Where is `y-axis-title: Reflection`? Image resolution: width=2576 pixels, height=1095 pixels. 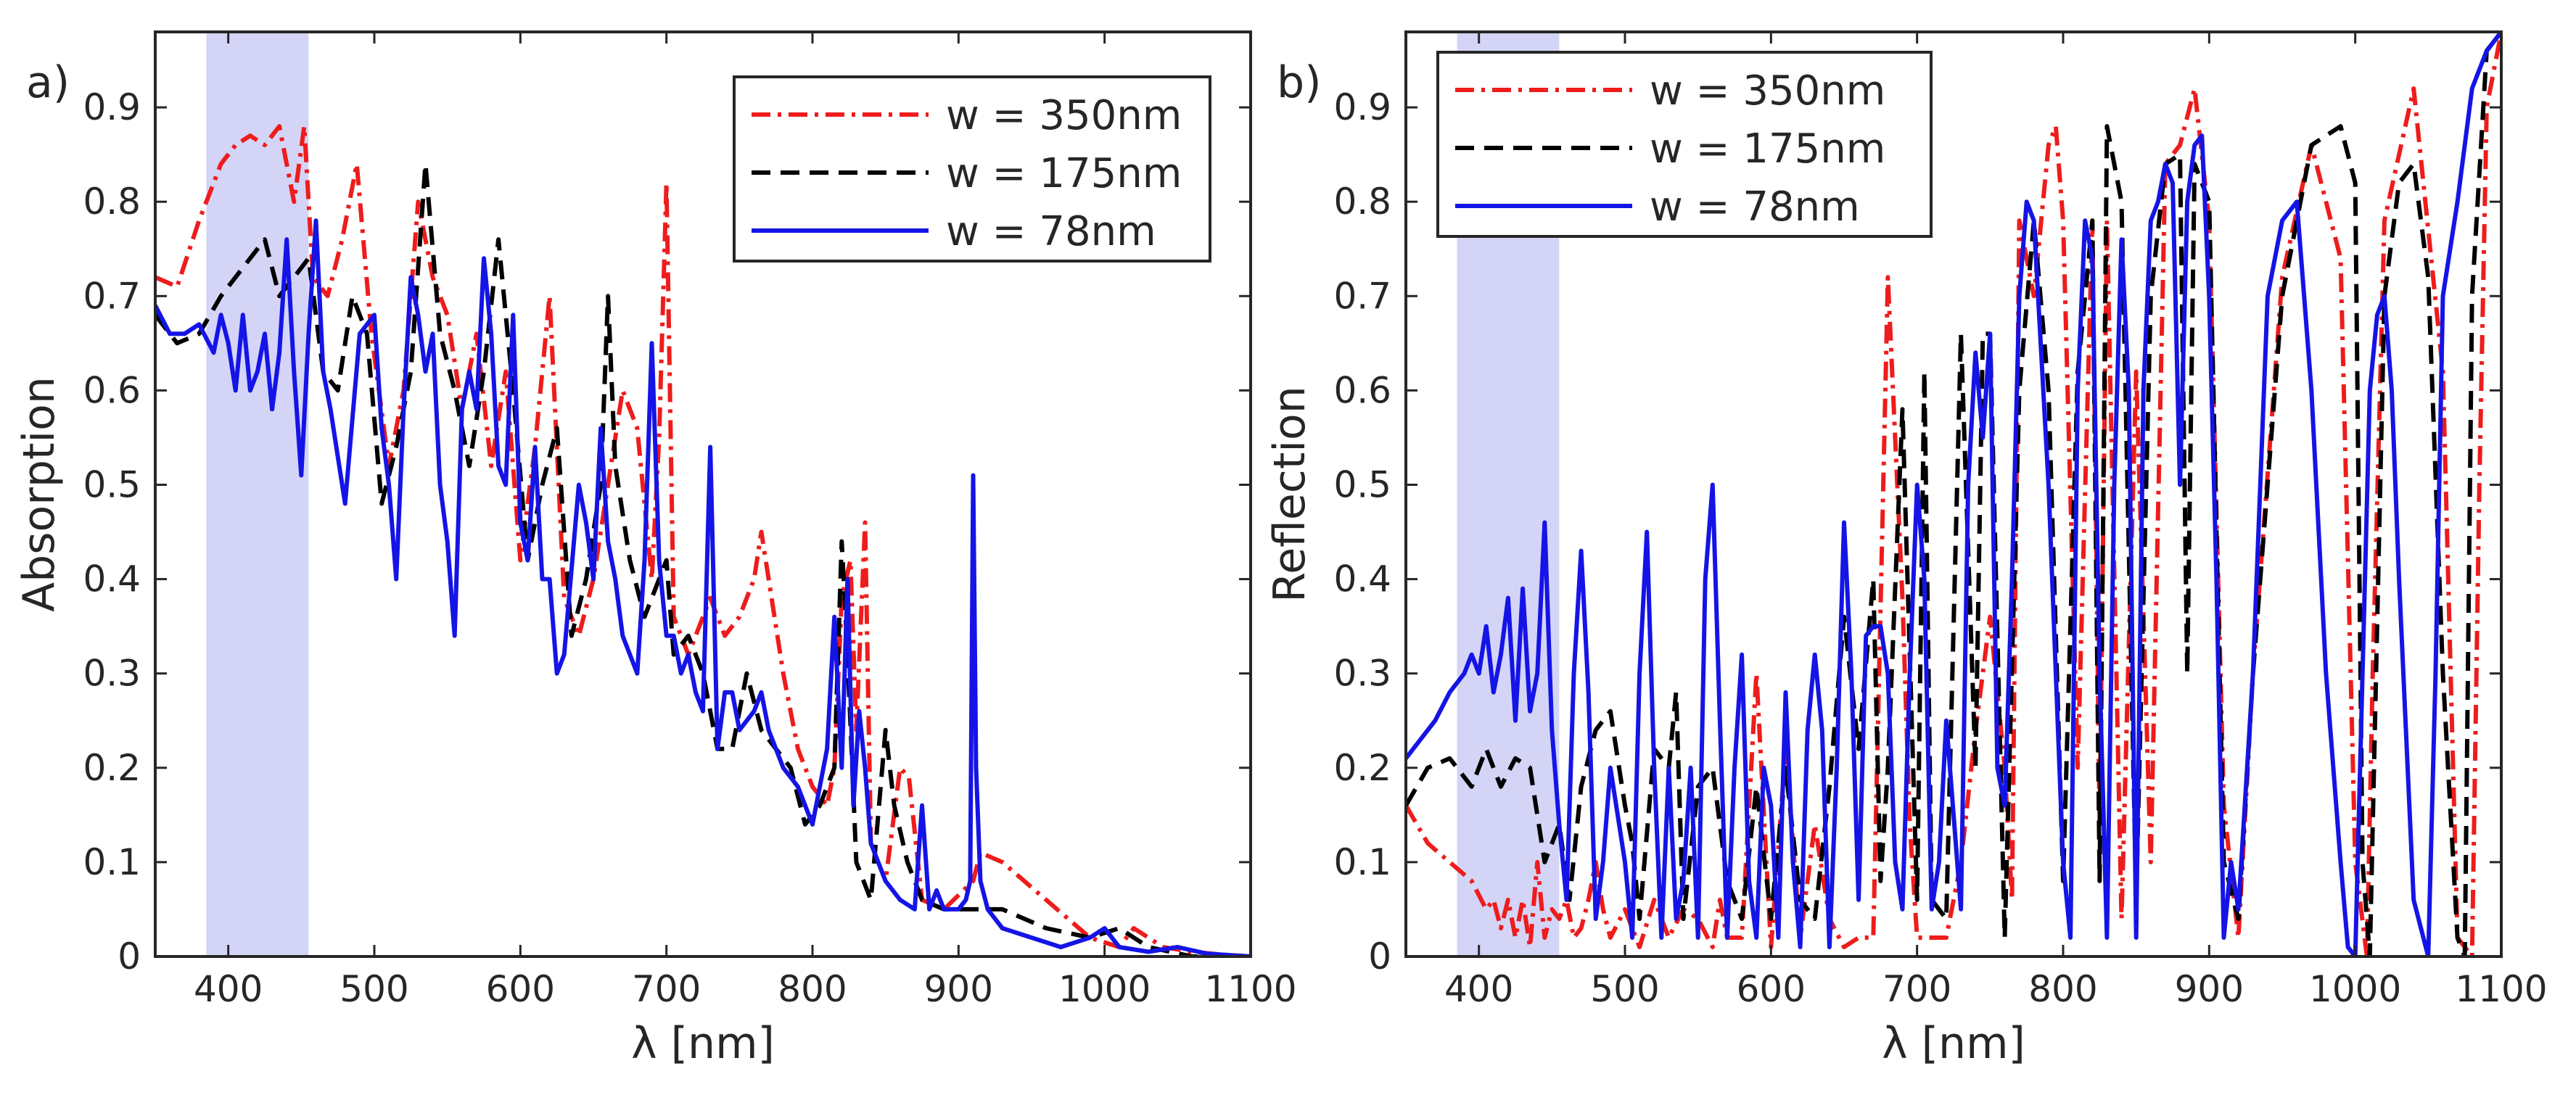 y-axis-title: Reflection is located at coordinates (1289, 495).